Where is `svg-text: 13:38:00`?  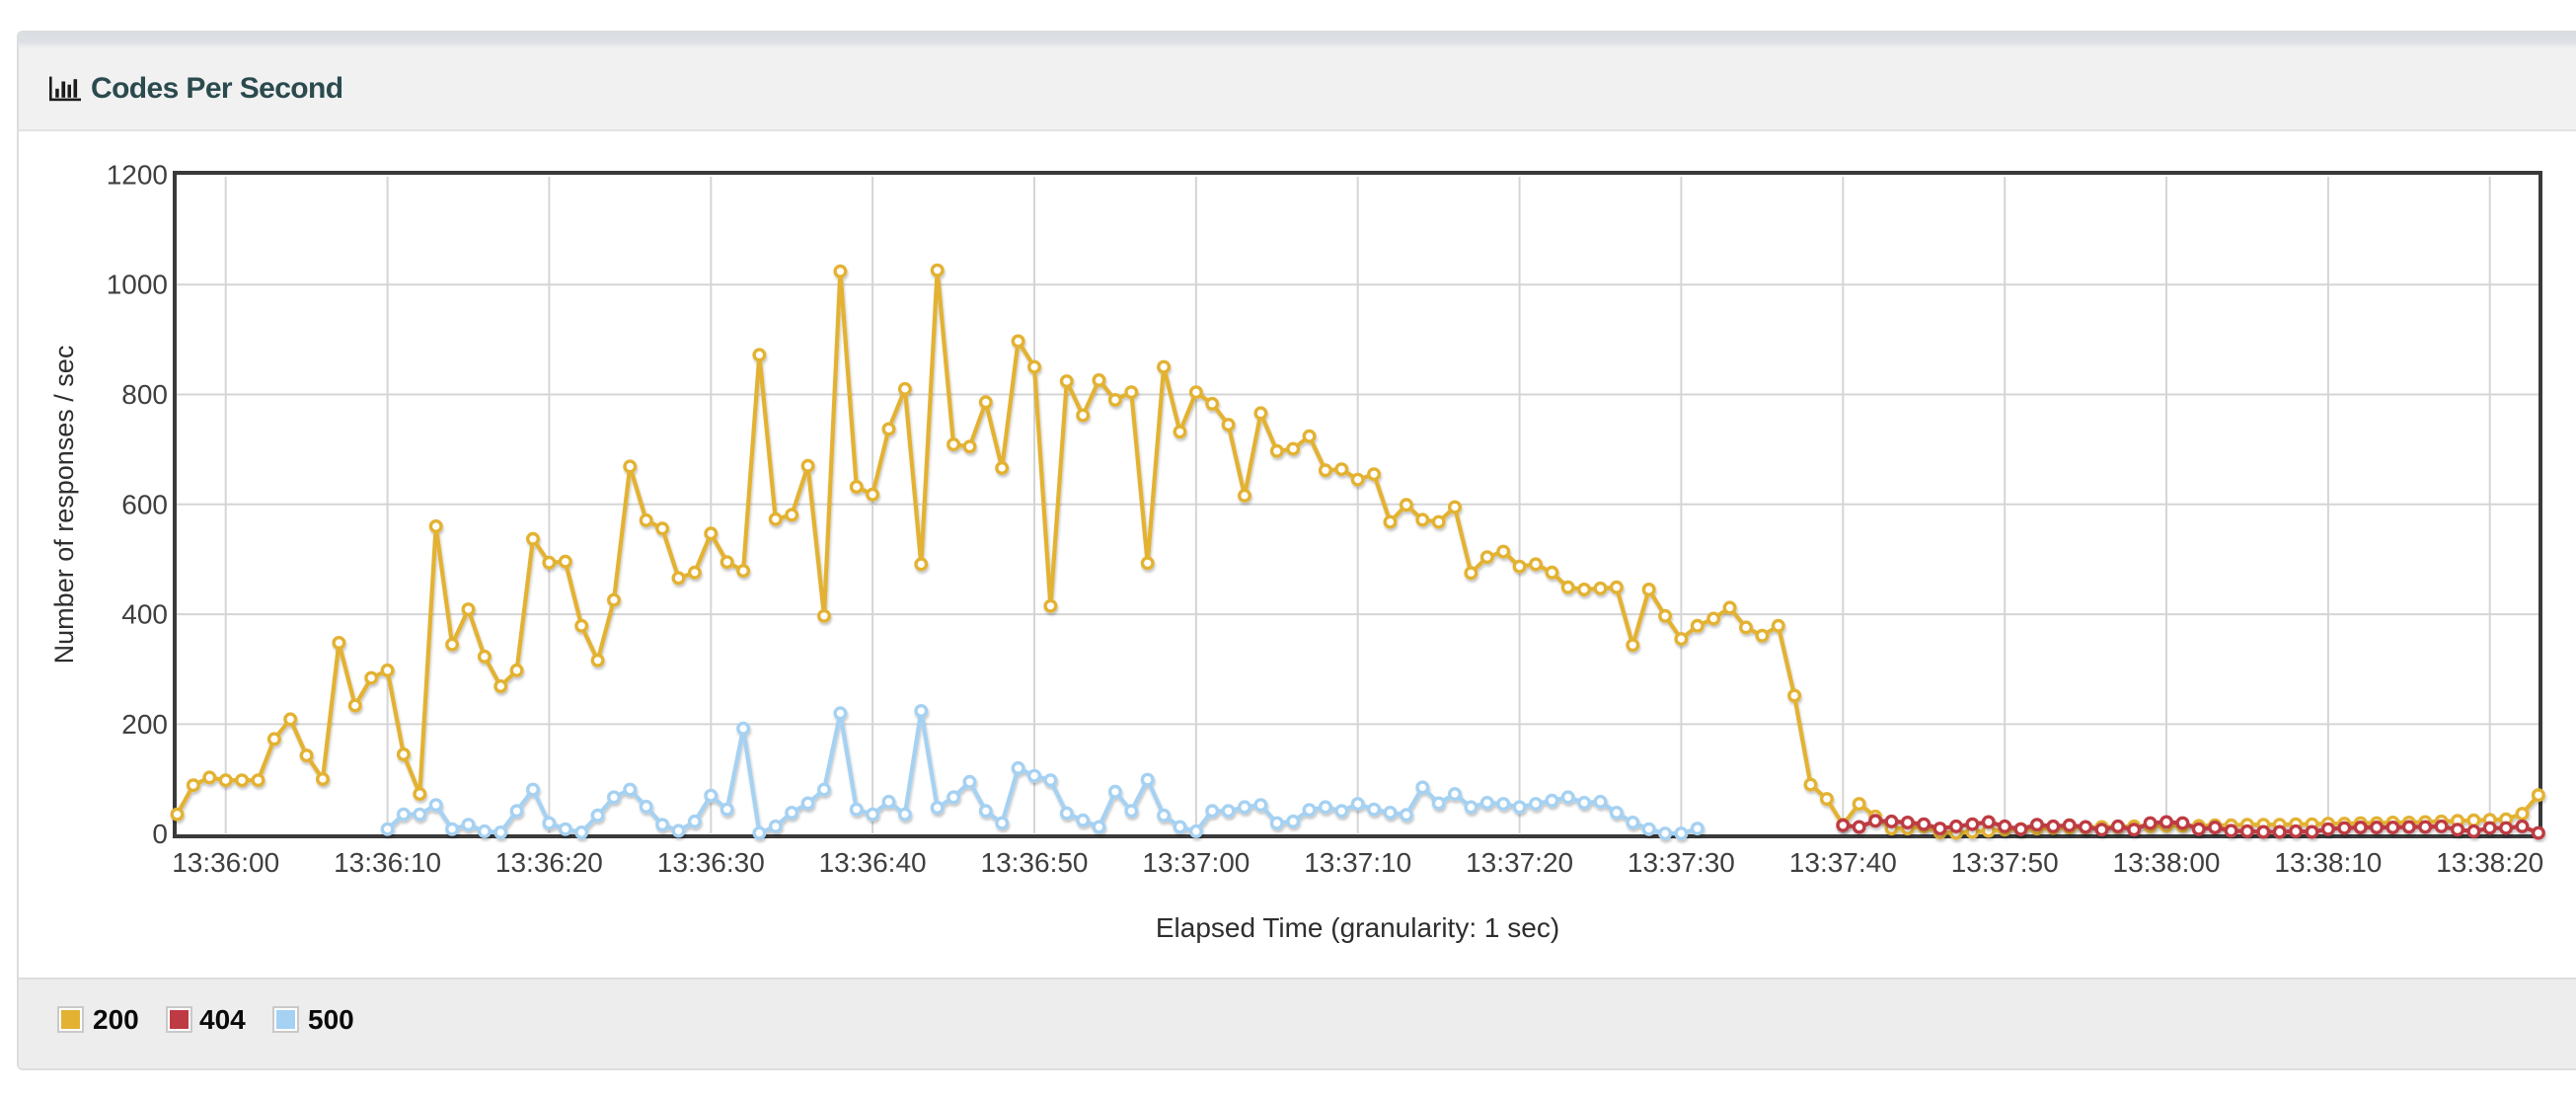 svg-text: 13:38:00 is located at coordinates (2167, 862).